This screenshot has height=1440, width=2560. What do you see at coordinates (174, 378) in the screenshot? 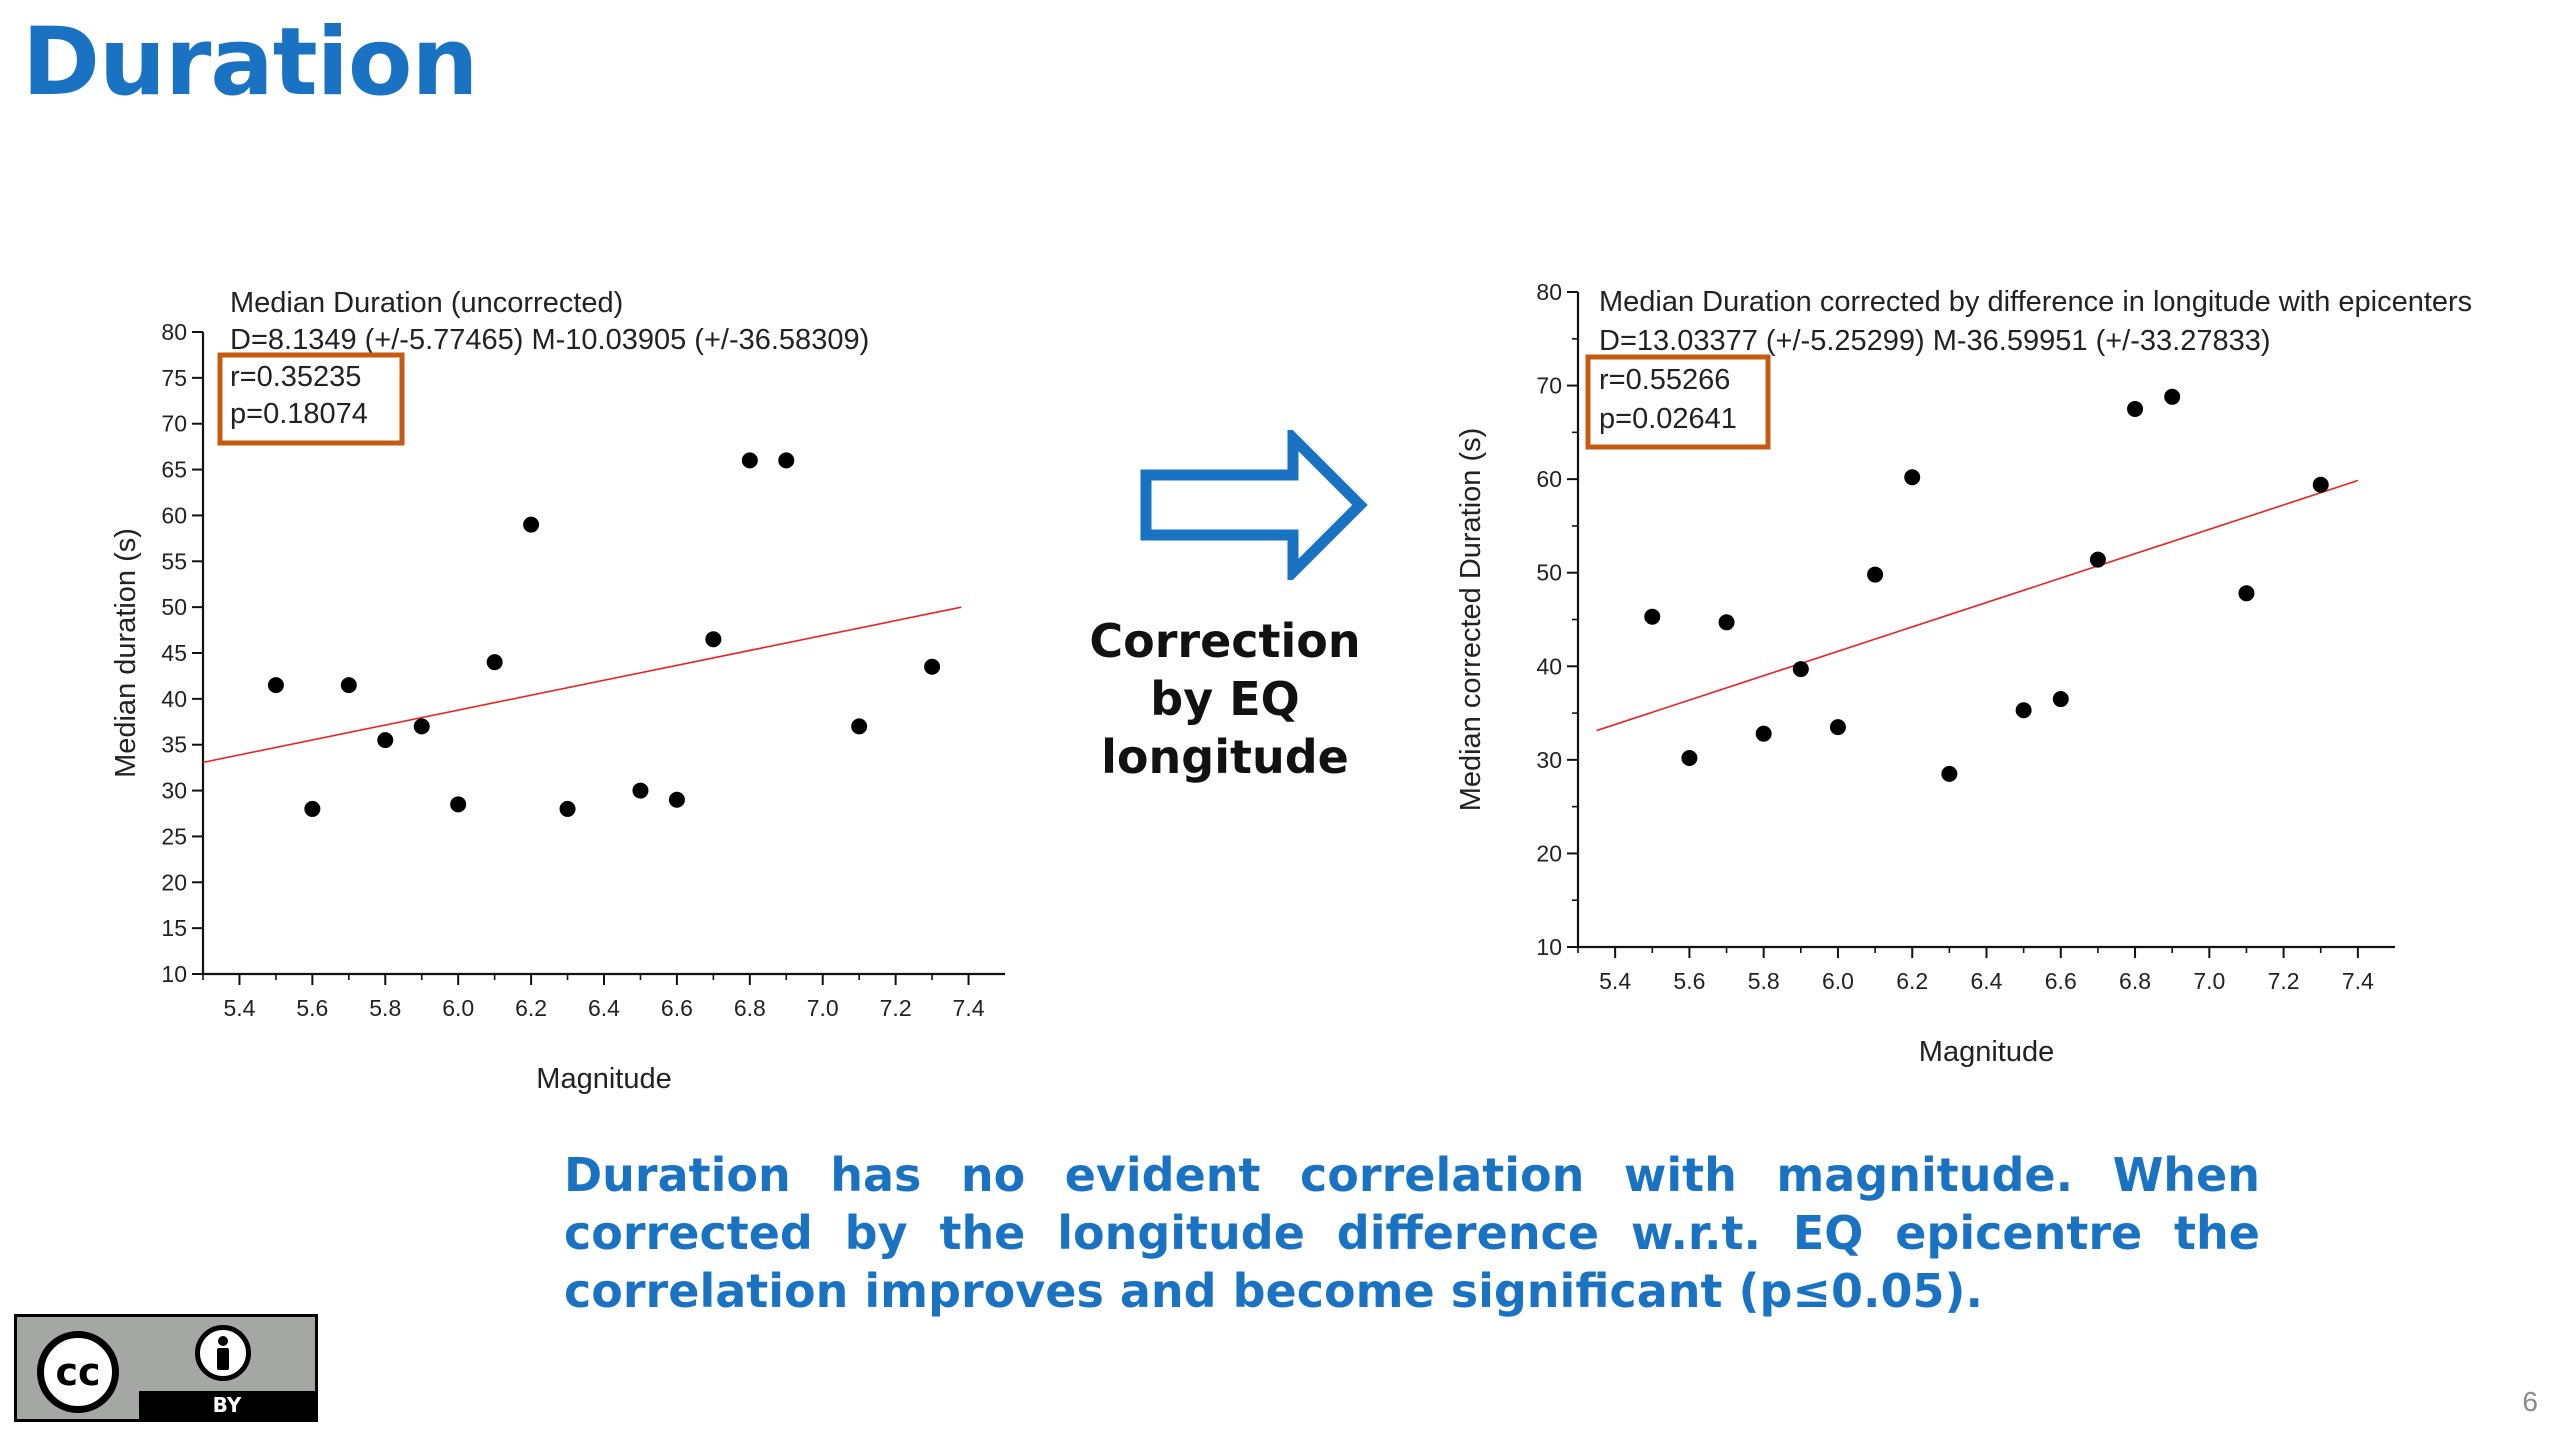
I see `y-tick-label: 75` at bounding box center [174, 378].